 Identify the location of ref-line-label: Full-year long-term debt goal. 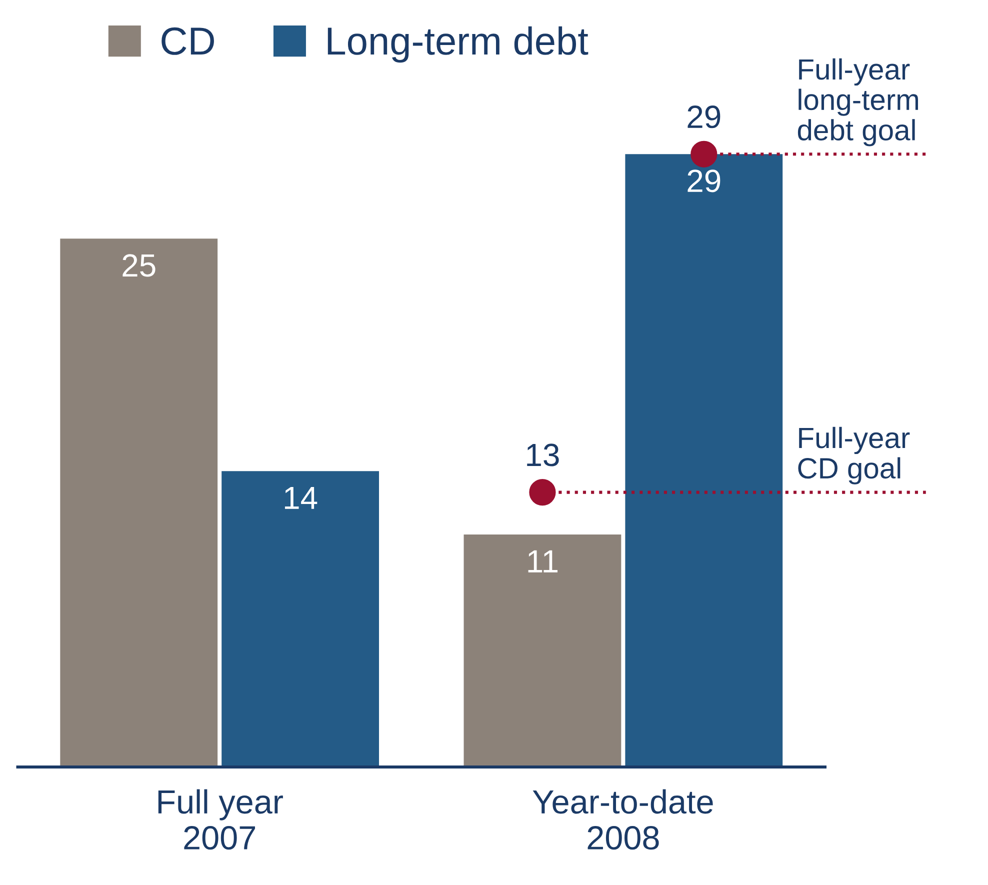
(858, 102).